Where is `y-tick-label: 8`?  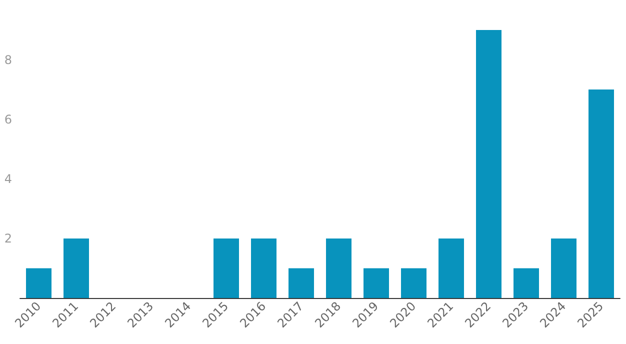 y-tick-label: 8 is located at coordinates (8, 59).